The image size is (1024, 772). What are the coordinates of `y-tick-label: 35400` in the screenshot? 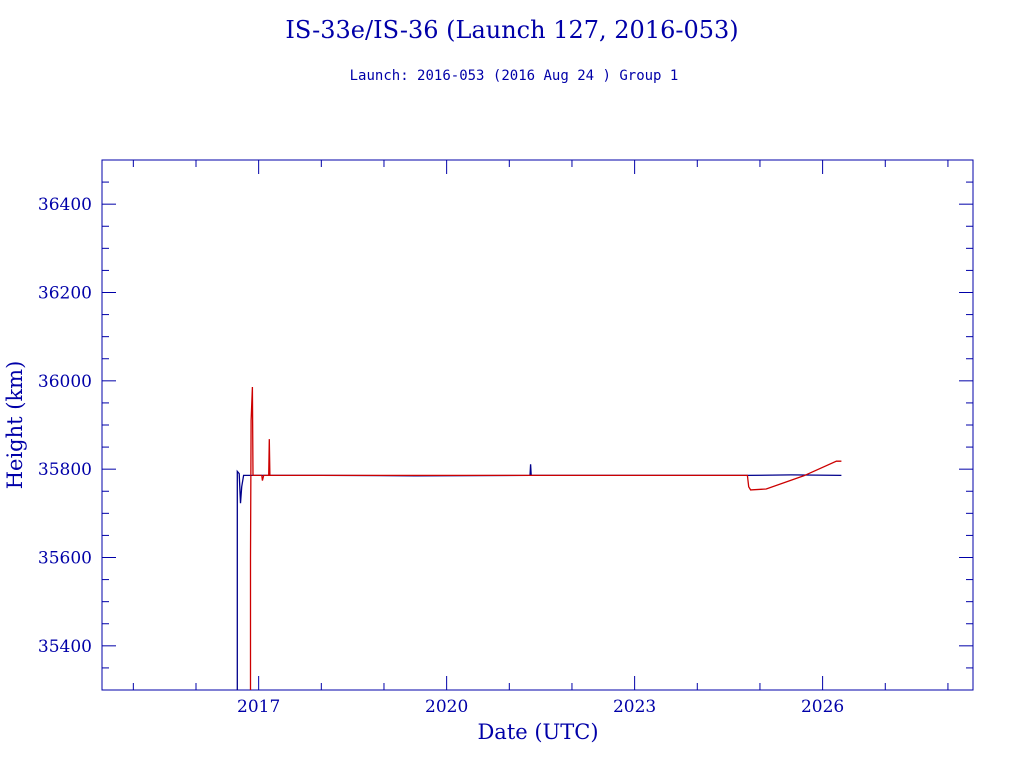 It's located at (65, 647).